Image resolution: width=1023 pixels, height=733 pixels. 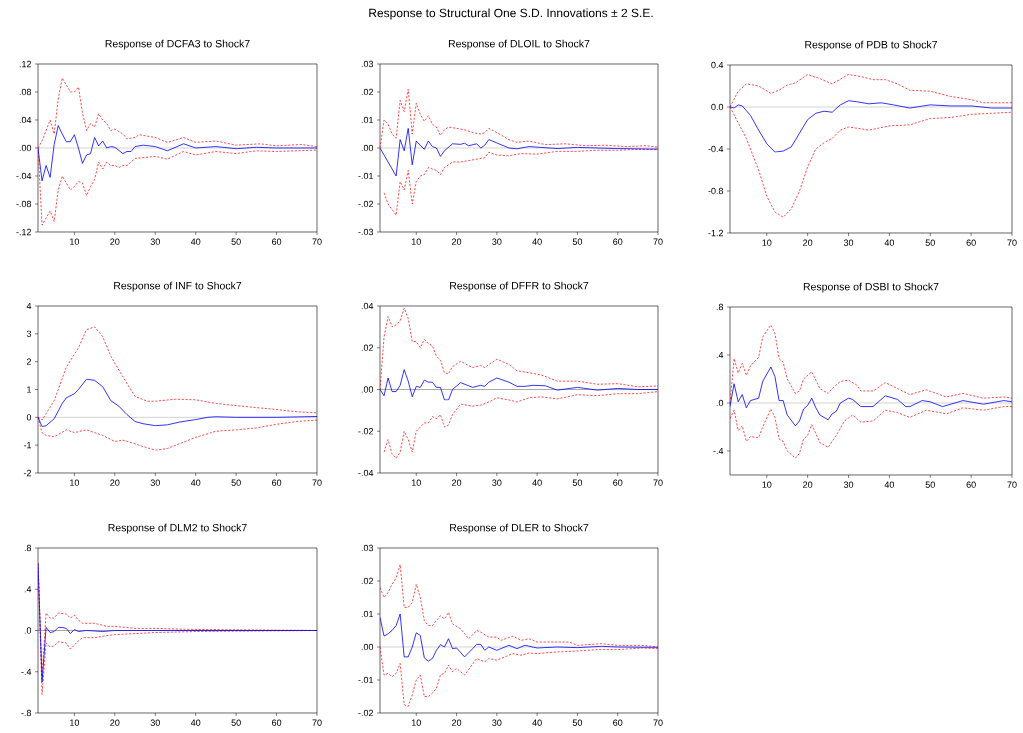 What do you see at coordinates (29, 417) in the screenshot?
I see `y-tick-label: 0` at bounding box center [29, 417].